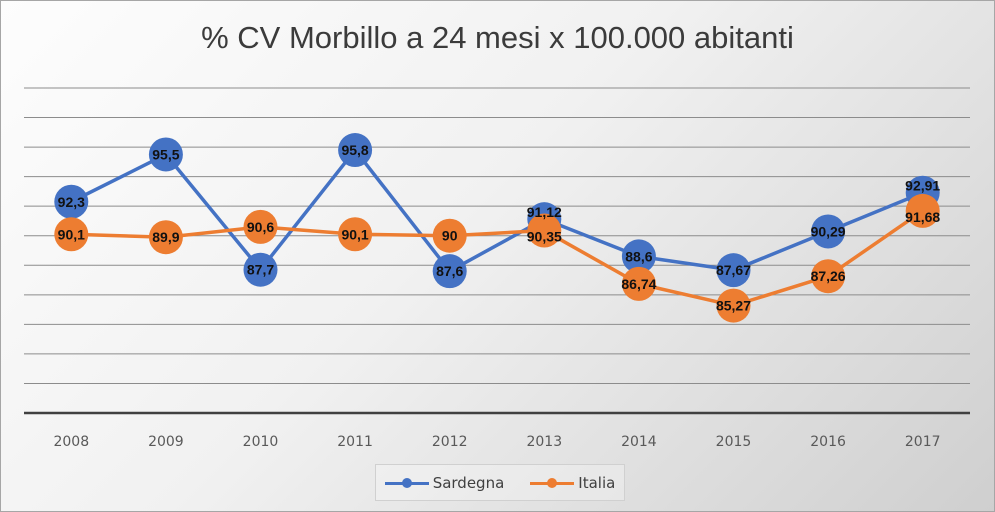 This screenshot has width=995, height=512. What do you see at coordinates (922, 186) in the screenshot?
I see `data-label-sardegna: 92,91` at bounding box center [922, 186].